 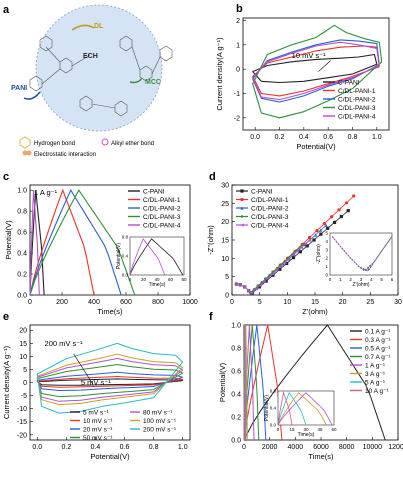 I want to click on legend-entry-b: C/DL-PANI-2, so click(x=357, y=100).